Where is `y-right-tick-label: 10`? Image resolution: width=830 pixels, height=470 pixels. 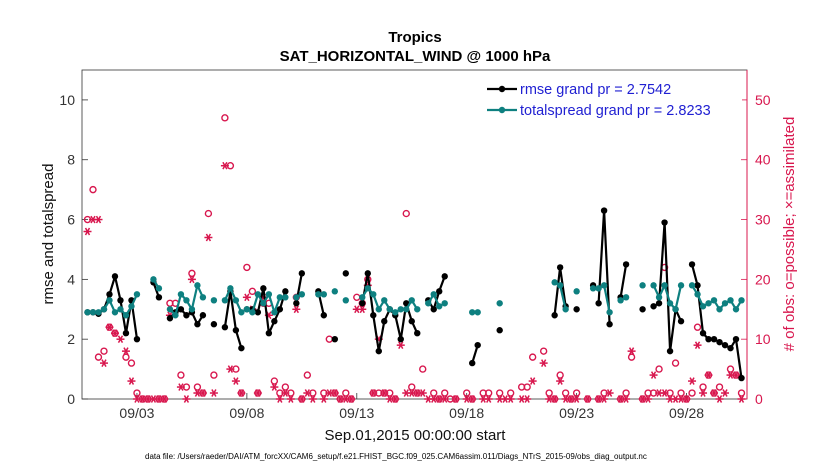
y-right-tick-label: 10 is located at coordinates (763, 339).